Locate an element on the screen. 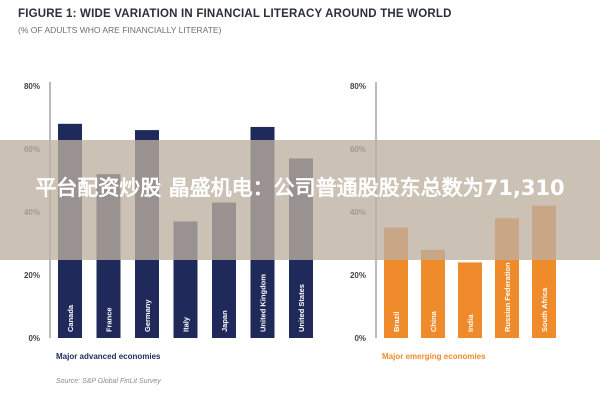 This screenshot has height=400, width=600. source-note: Source: S&P Global FinLit Survey is located at coordinates (108, 381).